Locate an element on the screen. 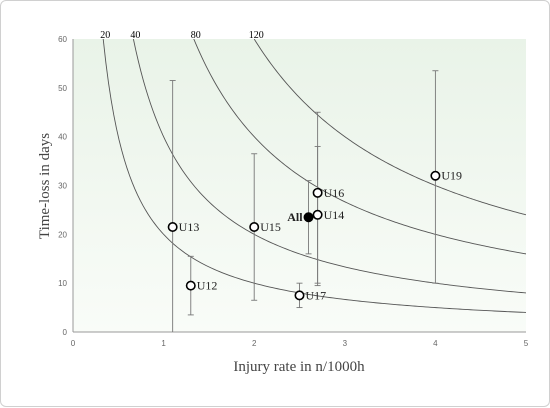  y-tick-label: 0 is located at coordinates (65, 332).